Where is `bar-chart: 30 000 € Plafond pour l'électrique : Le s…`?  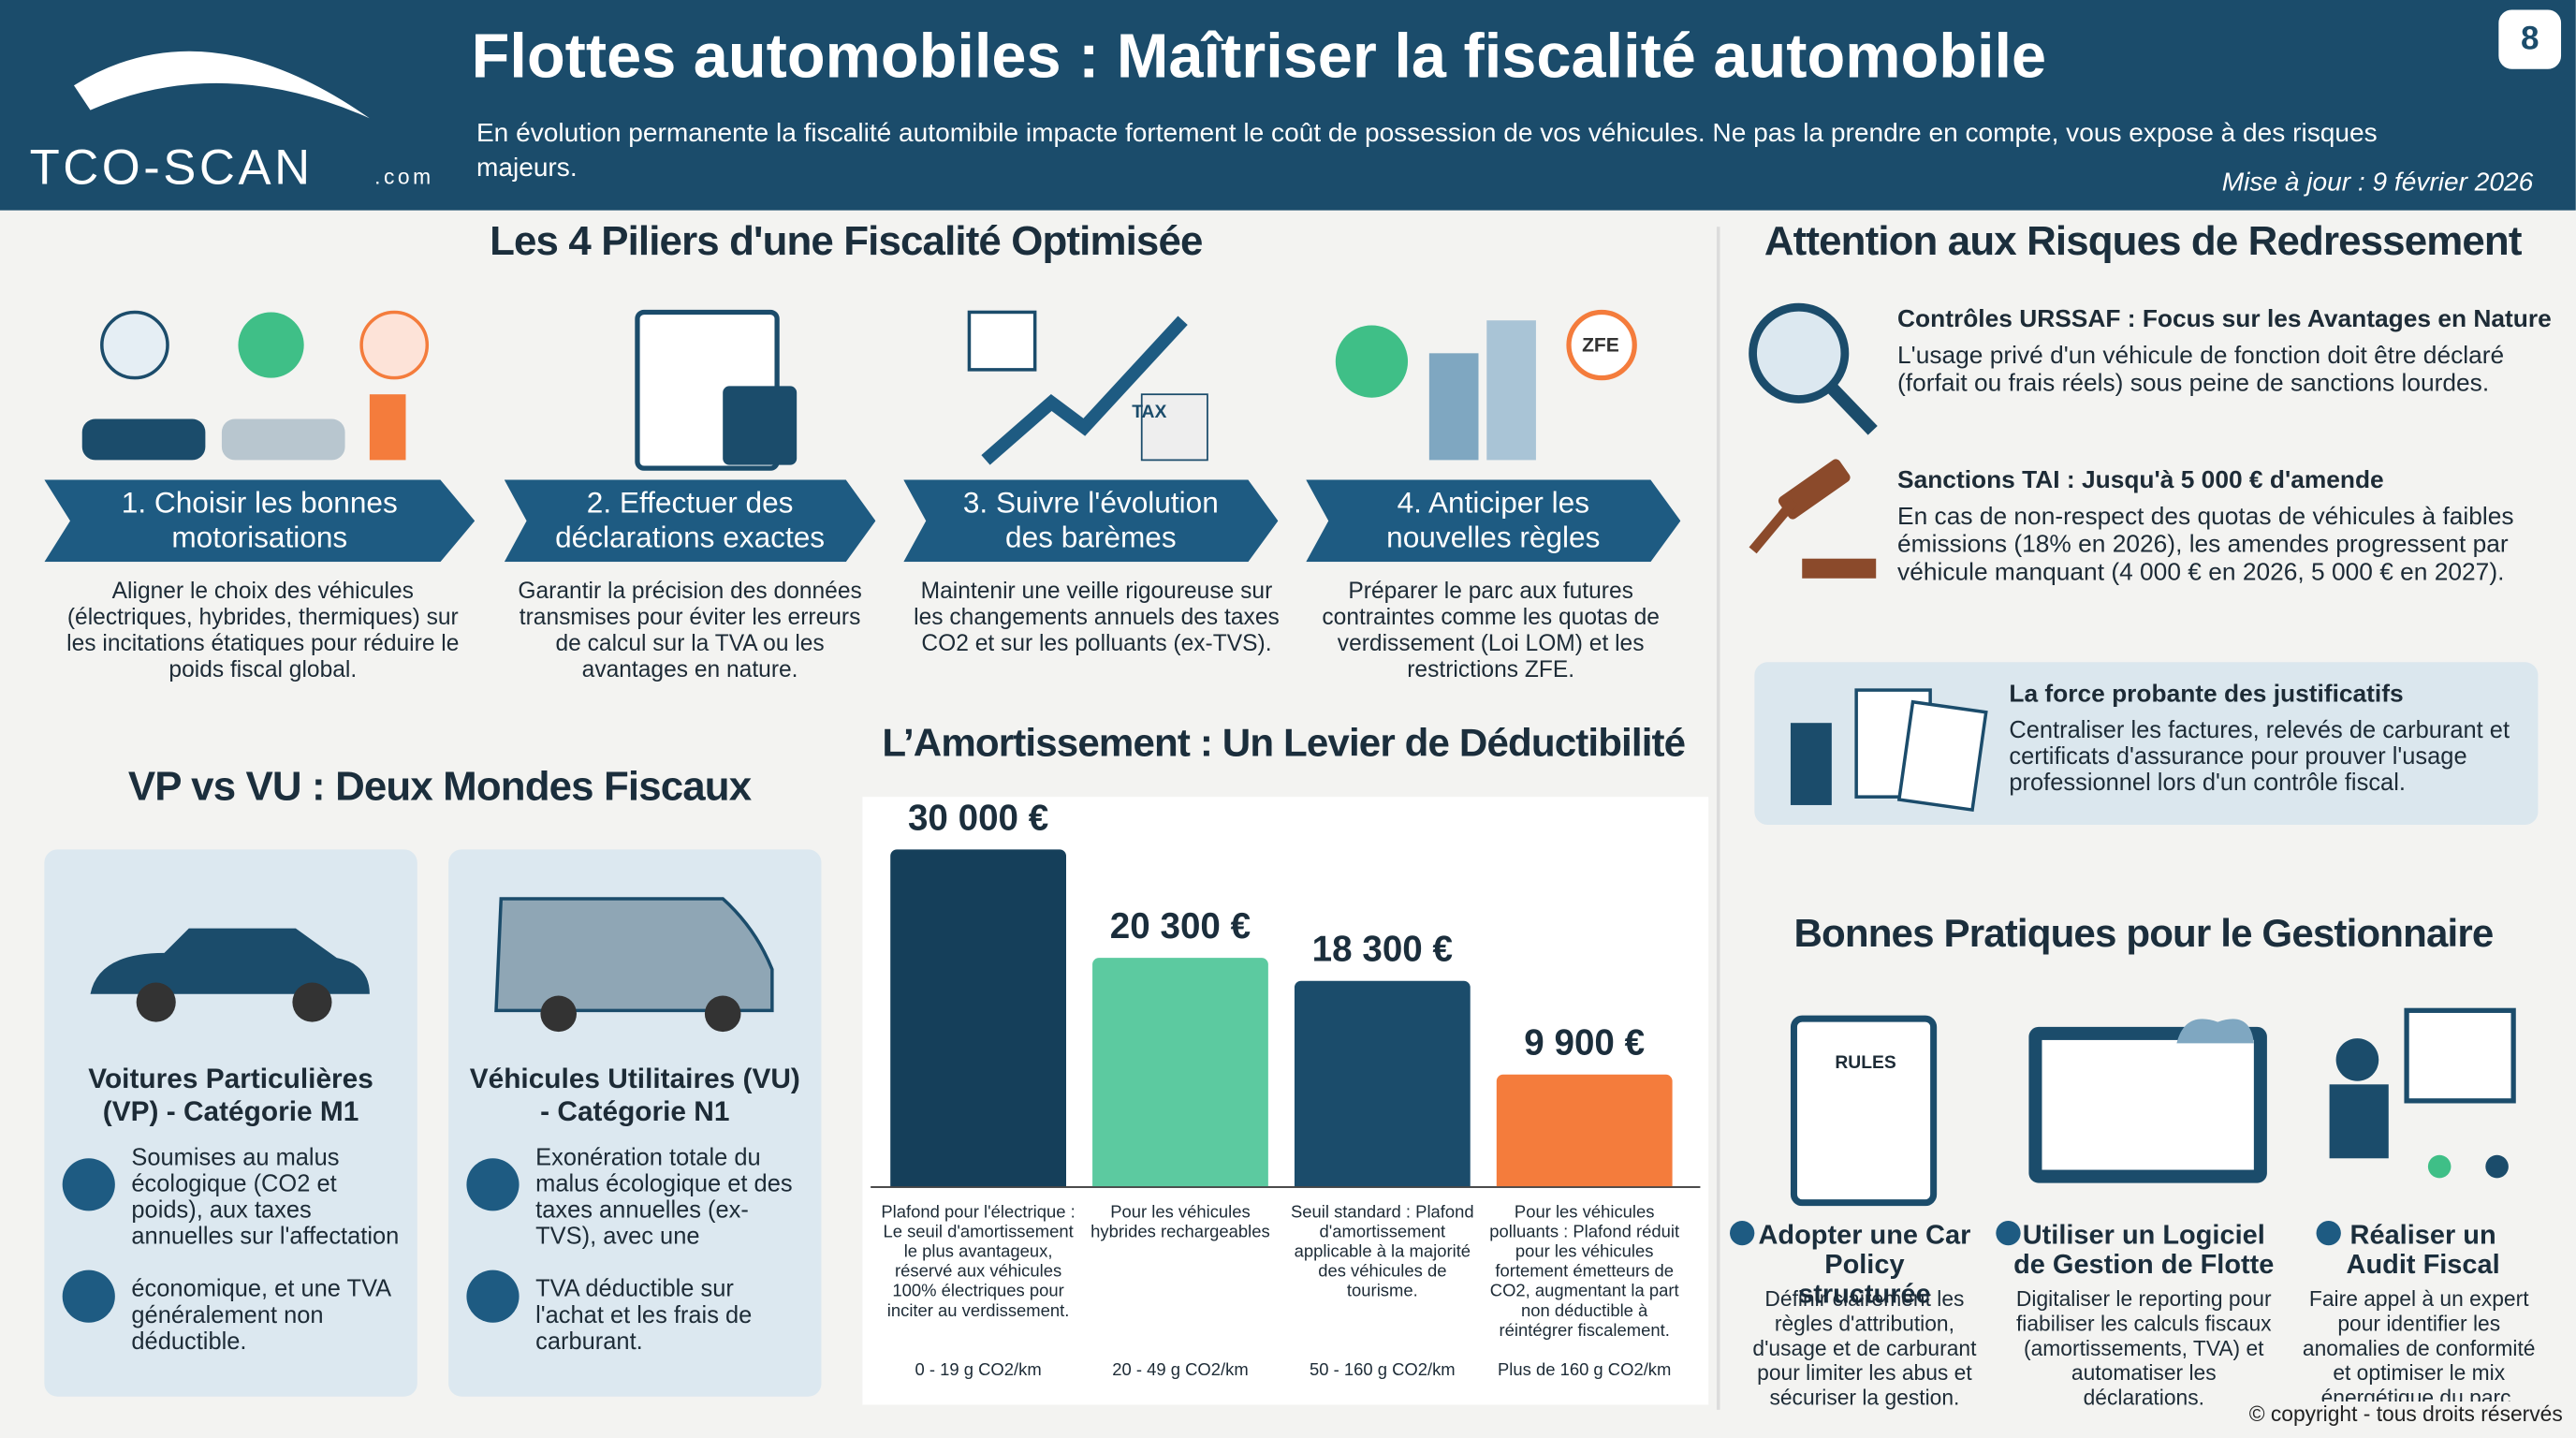 bar-chart: 30 000 € Plafond pour l'électrique : Le s… is located at coordinates (1285, 1100).